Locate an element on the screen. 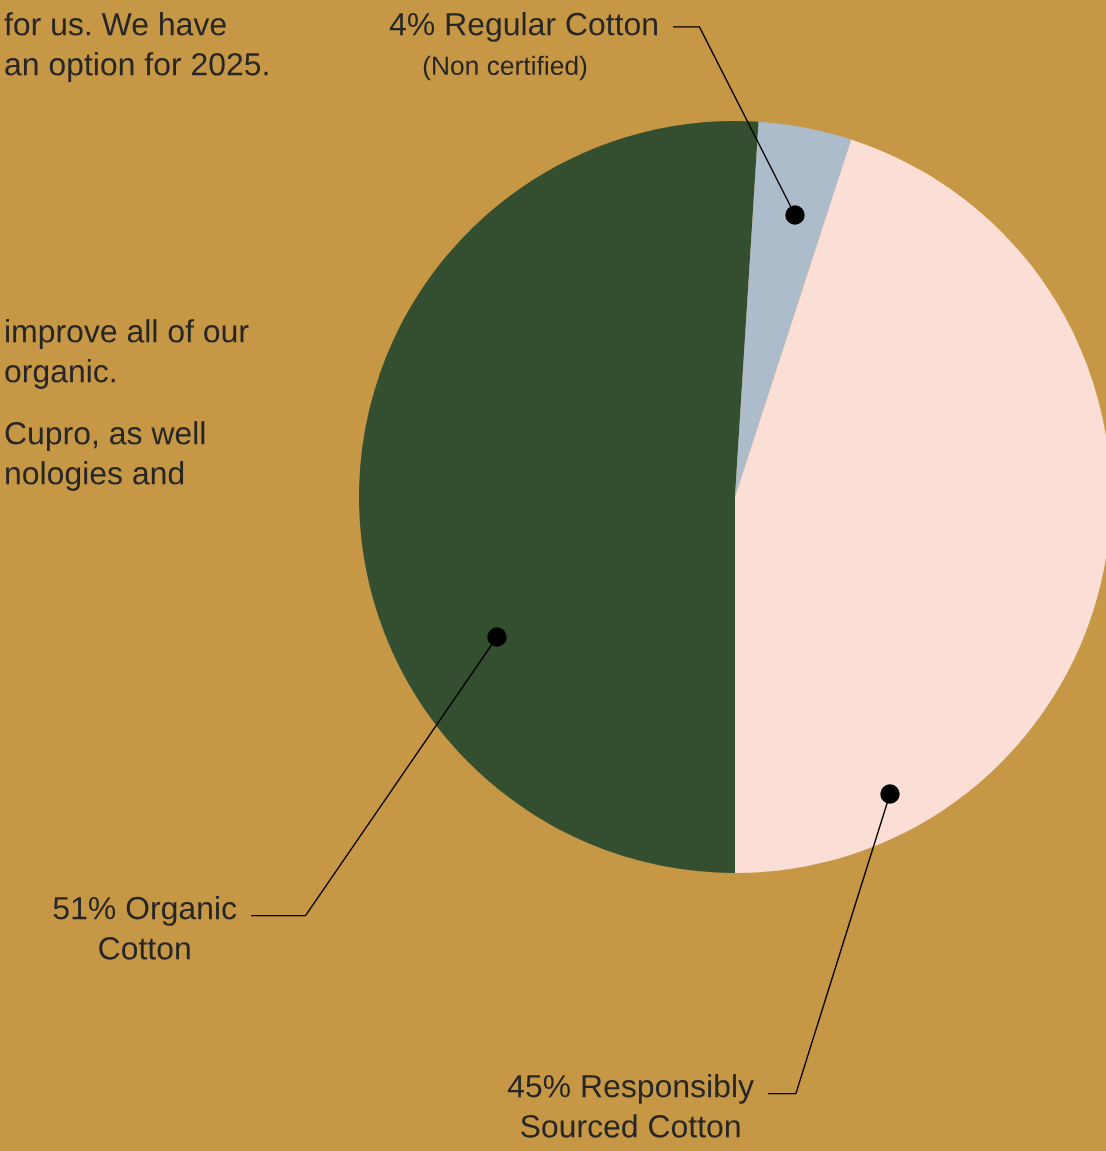  text: Cupro, as well is located at coordinates (105, 436).